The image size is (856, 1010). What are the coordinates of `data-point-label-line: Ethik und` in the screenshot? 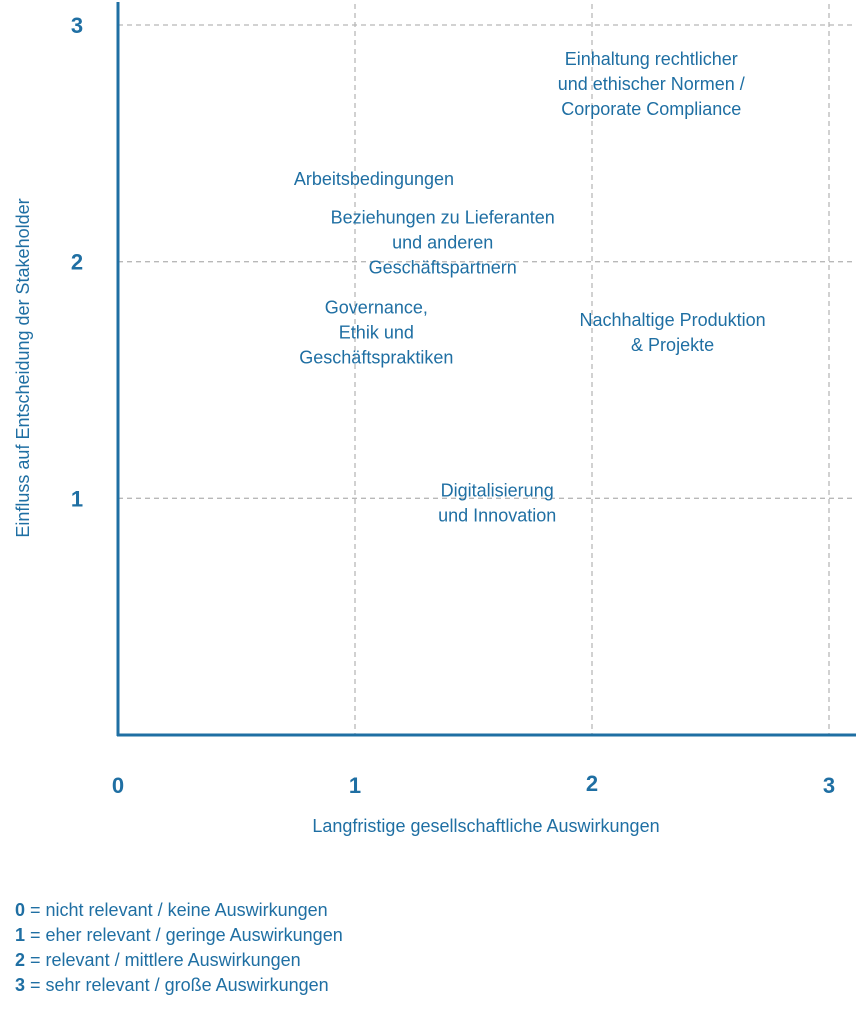 It's located at (376, 333).